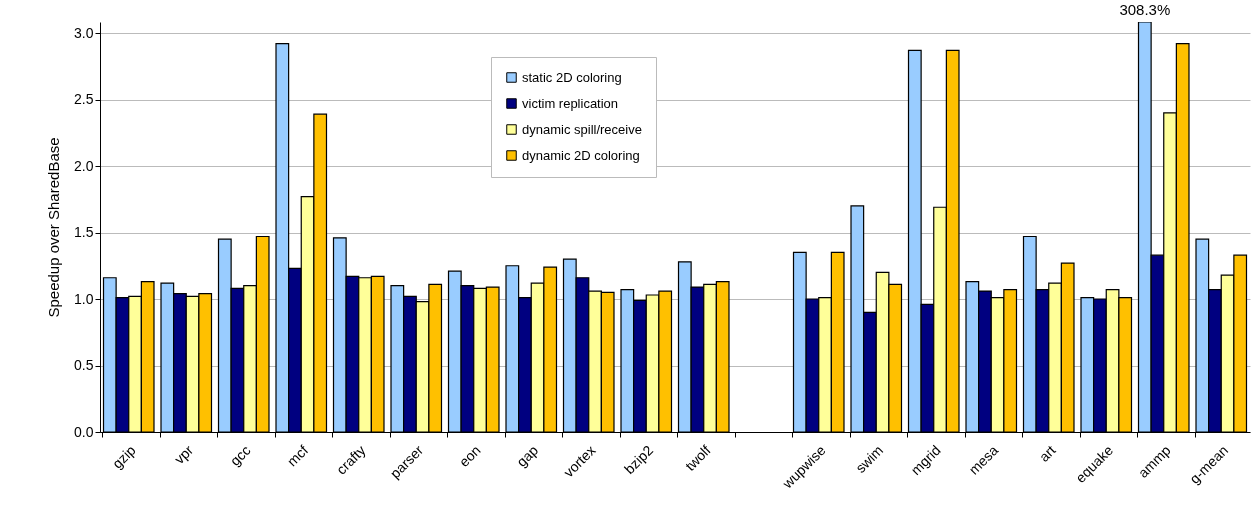 Image resolution: width=1252 pixels, height=518 pixels. Describe the element at coordinates (581, 155) in the screenshot. I see `legend-label: dynamic 2D coloring` at that location.